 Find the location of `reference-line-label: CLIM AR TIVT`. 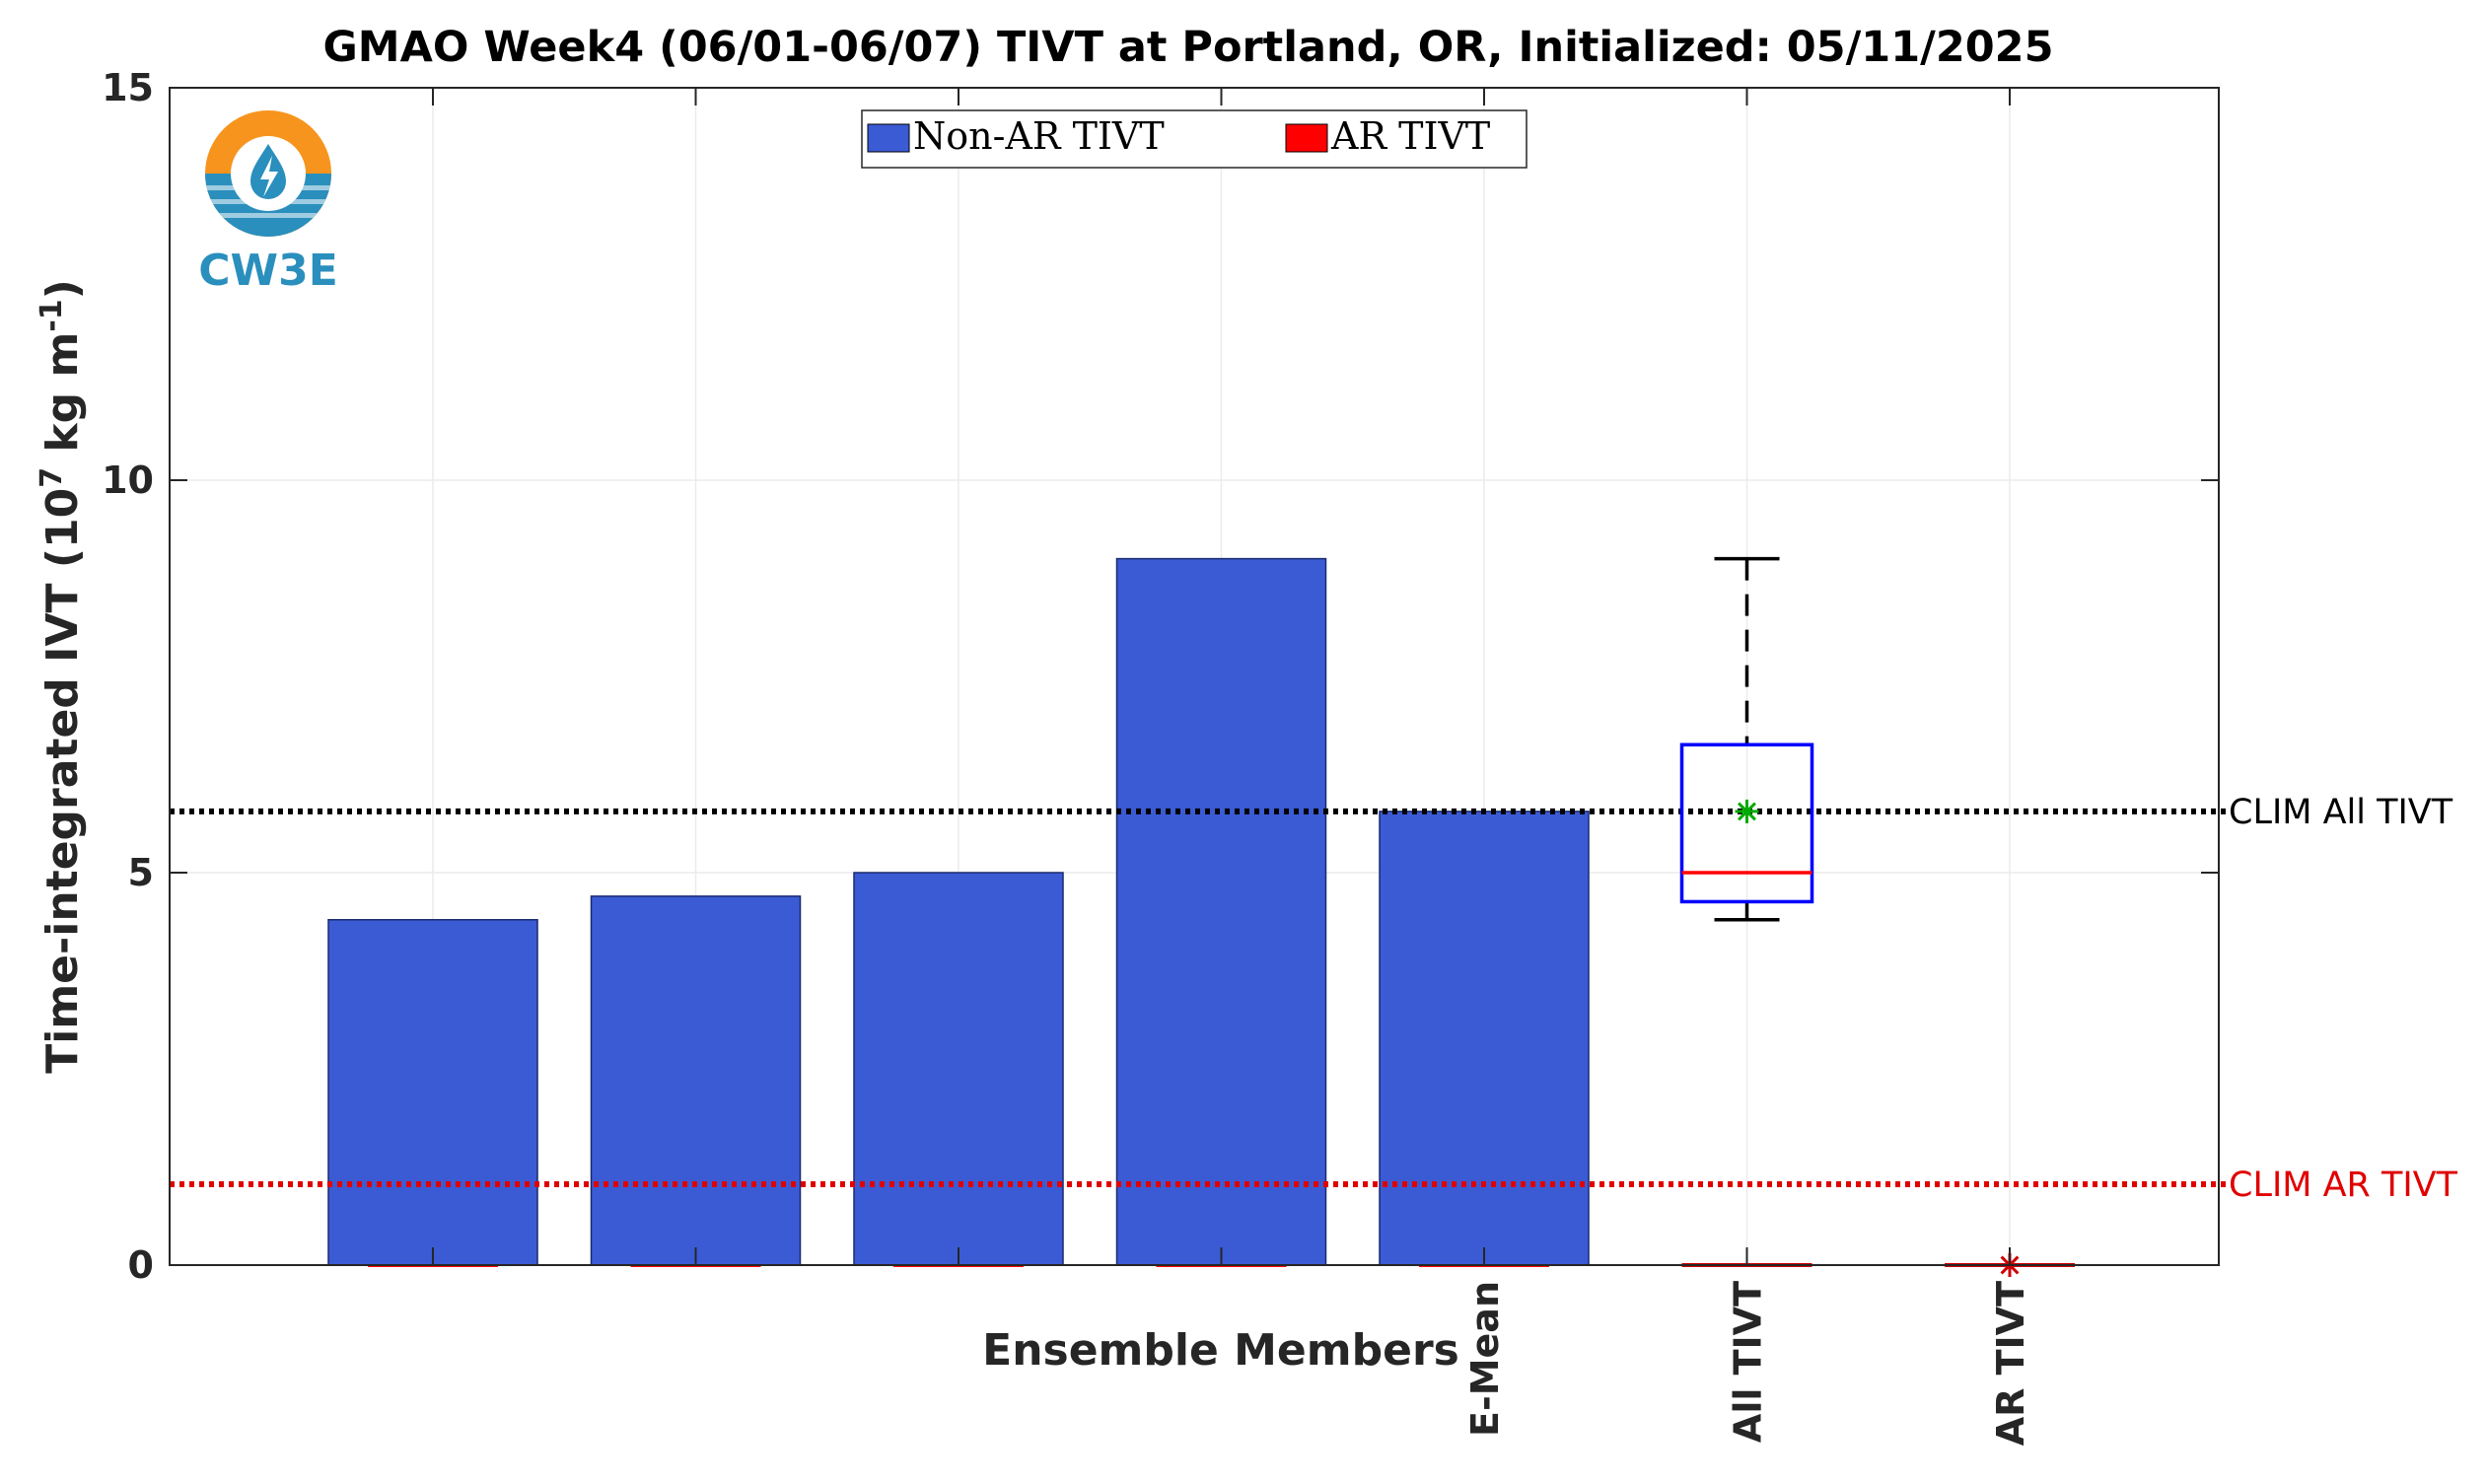

reference-line-label: CLIM AR TIVT is located at coordinates (2343, 1185).